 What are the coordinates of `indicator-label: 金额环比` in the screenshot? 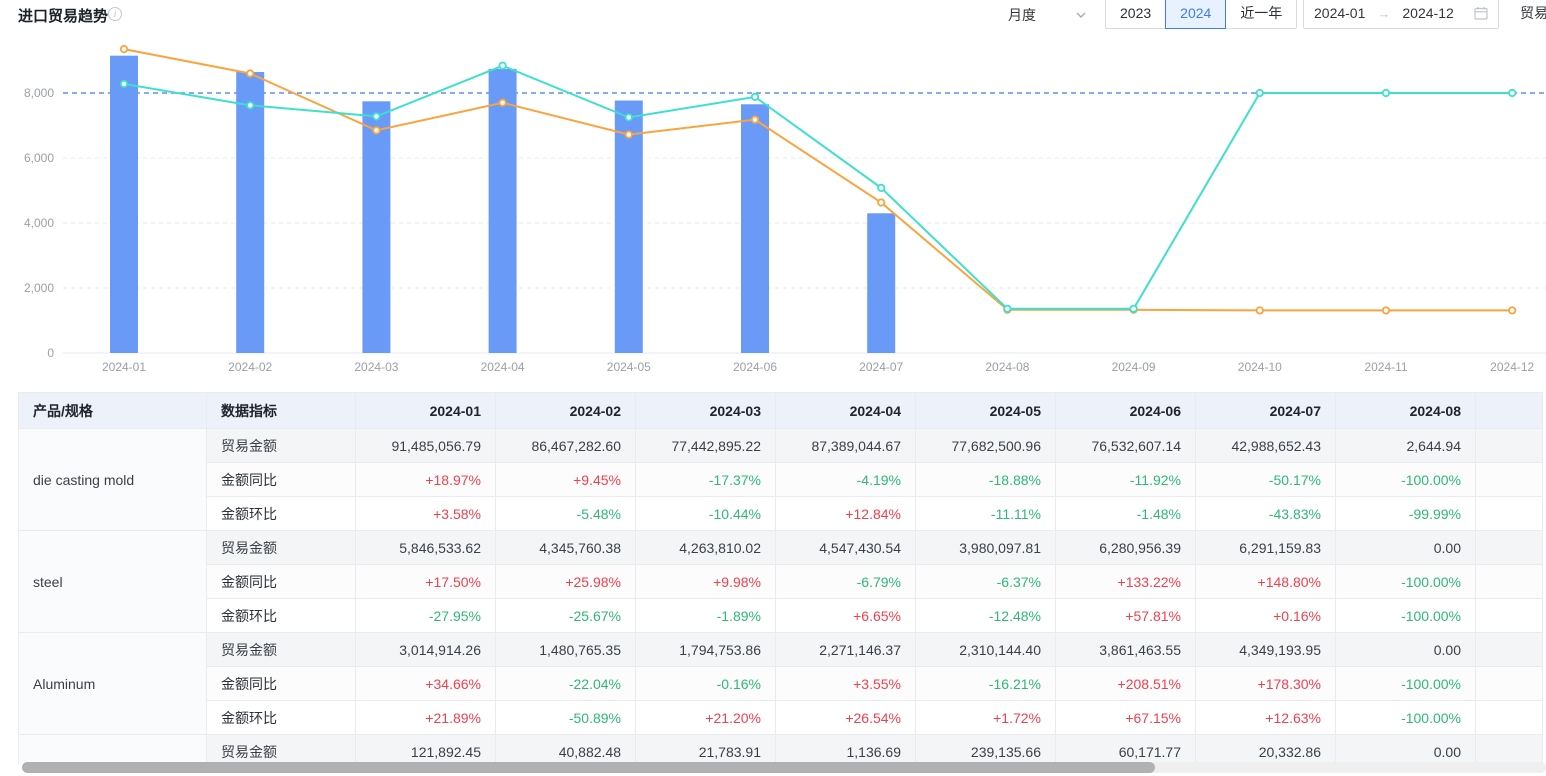 It's located at (281, 717).